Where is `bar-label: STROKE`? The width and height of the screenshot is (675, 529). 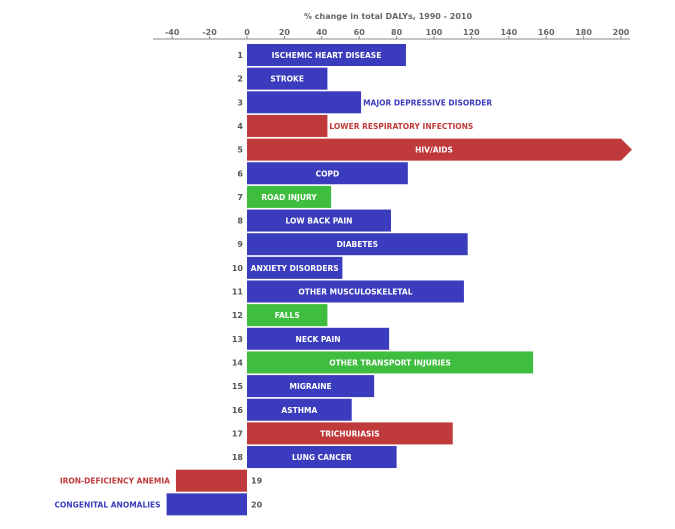 bar-label: STROKE is located at coordinates (287, 79).